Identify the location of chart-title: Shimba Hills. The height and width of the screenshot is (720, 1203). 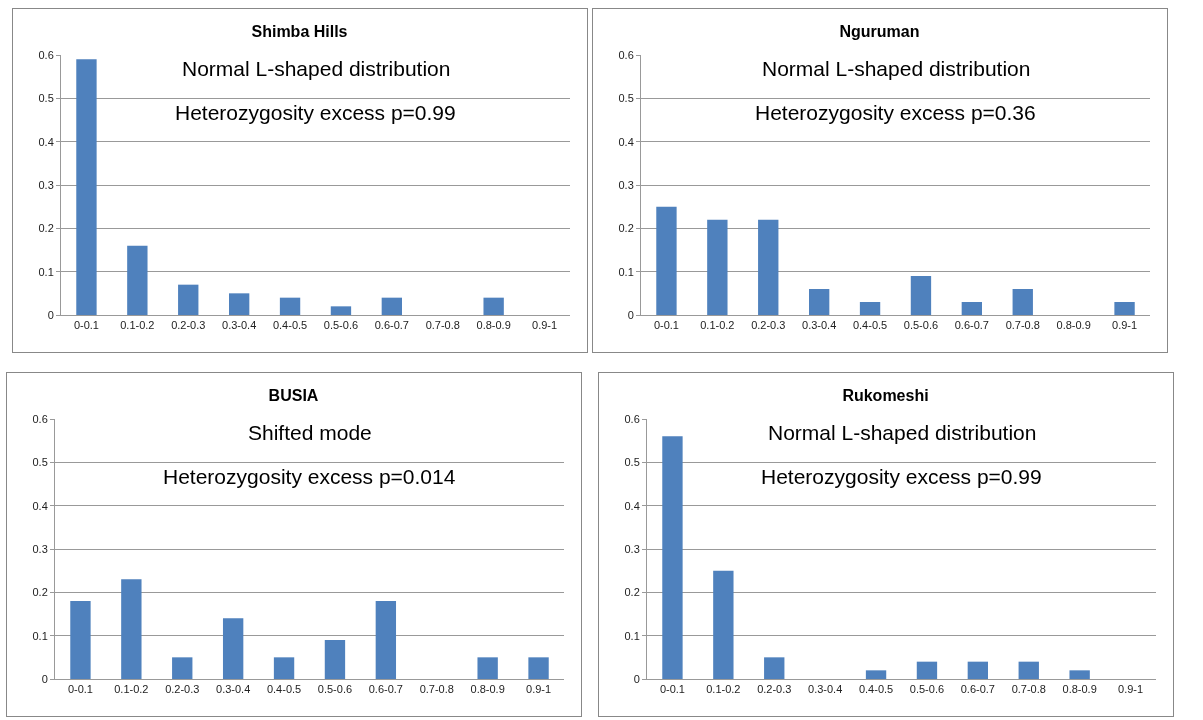
(299, 32).